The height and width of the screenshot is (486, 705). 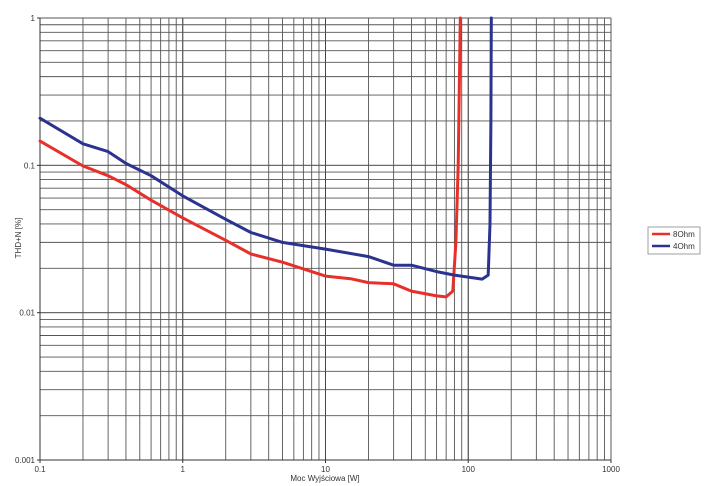 I want to click on legend: 8Ohm 4Ohm, so click(x=674, y=240).